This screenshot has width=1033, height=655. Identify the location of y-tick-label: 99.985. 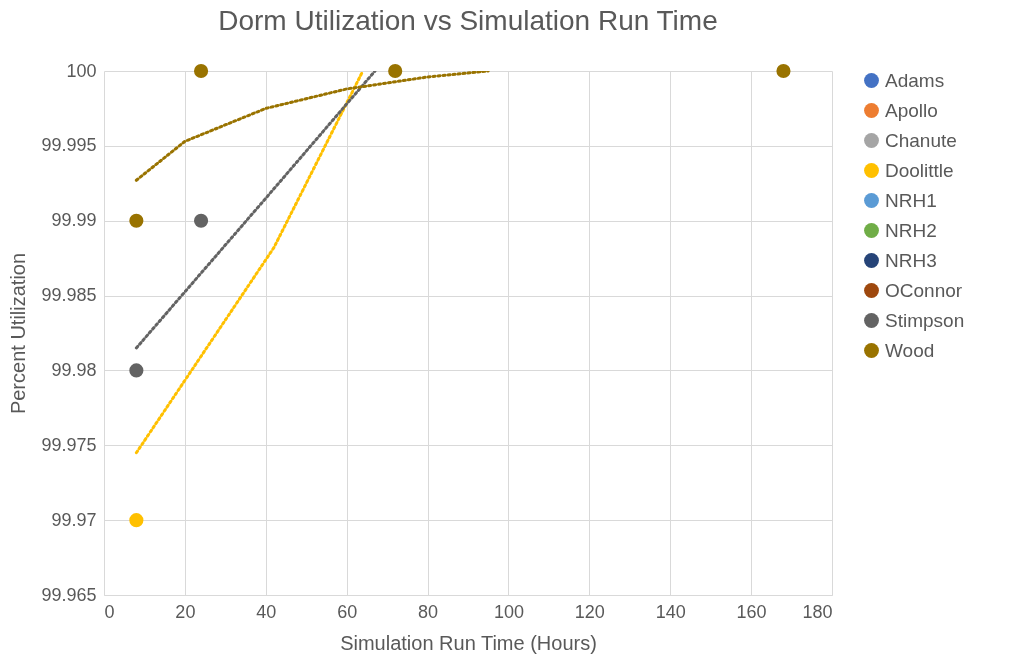
(69, 295).